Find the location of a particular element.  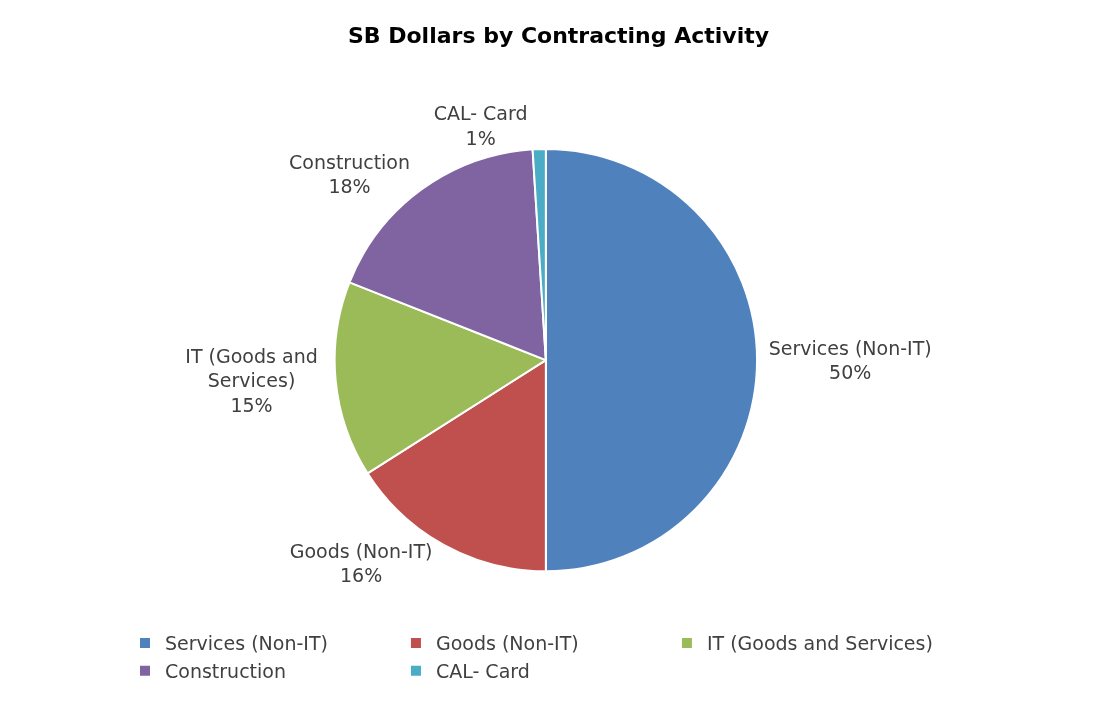

slice-label: Construction is located at coordinates (350, 161).